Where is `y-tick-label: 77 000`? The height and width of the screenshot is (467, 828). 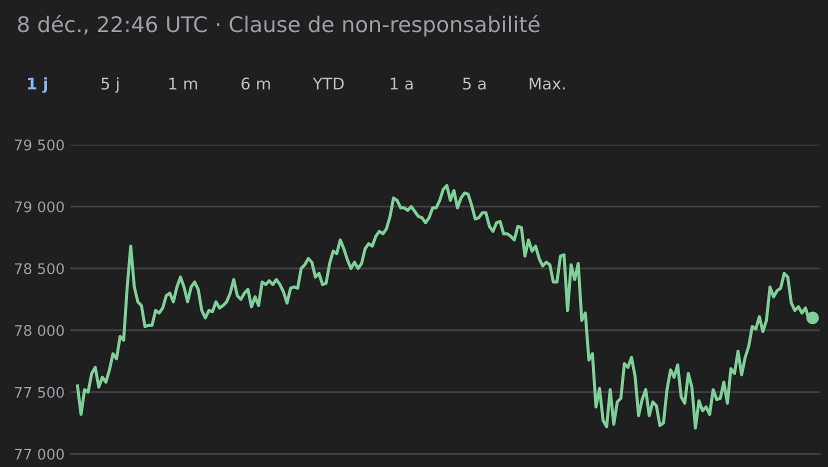 y-tick-label: 77 000 is located at coordinates (39, 454).